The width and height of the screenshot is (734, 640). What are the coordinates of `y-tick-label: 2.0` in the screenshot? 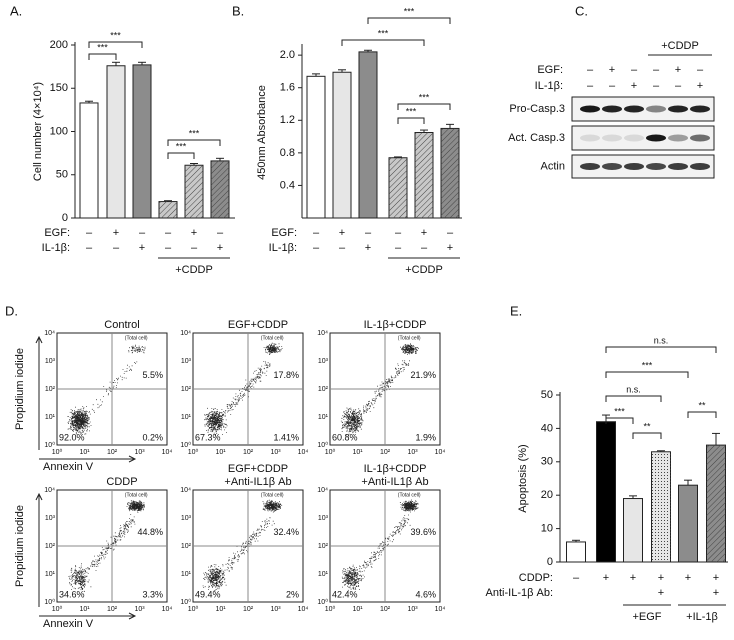 It's located at (287, 55).